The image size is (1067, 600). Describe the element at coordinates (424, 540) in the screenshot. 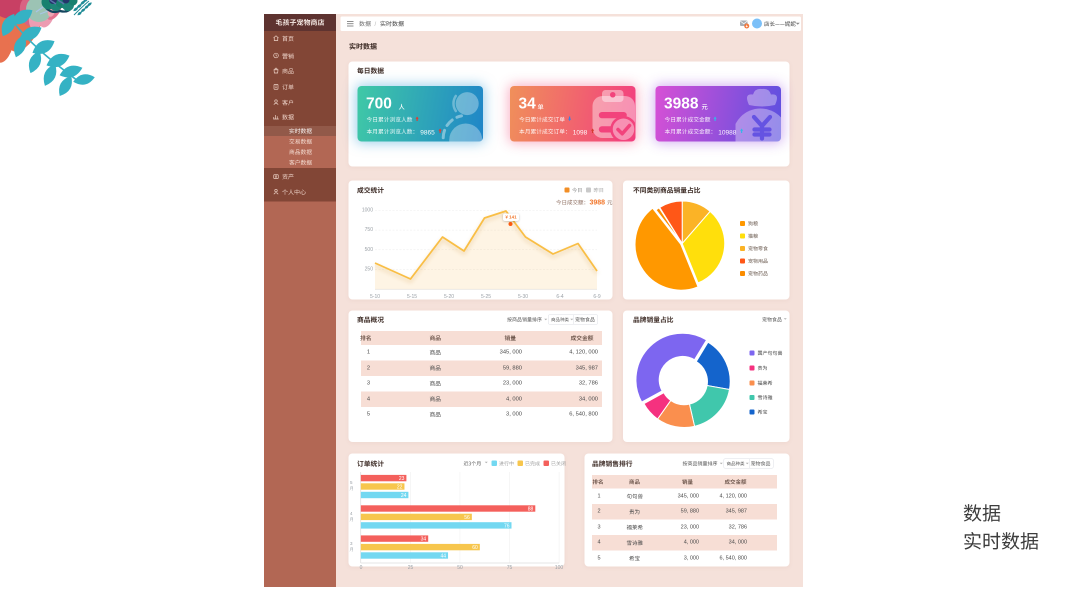

I see `svg-text: 34` at that location.